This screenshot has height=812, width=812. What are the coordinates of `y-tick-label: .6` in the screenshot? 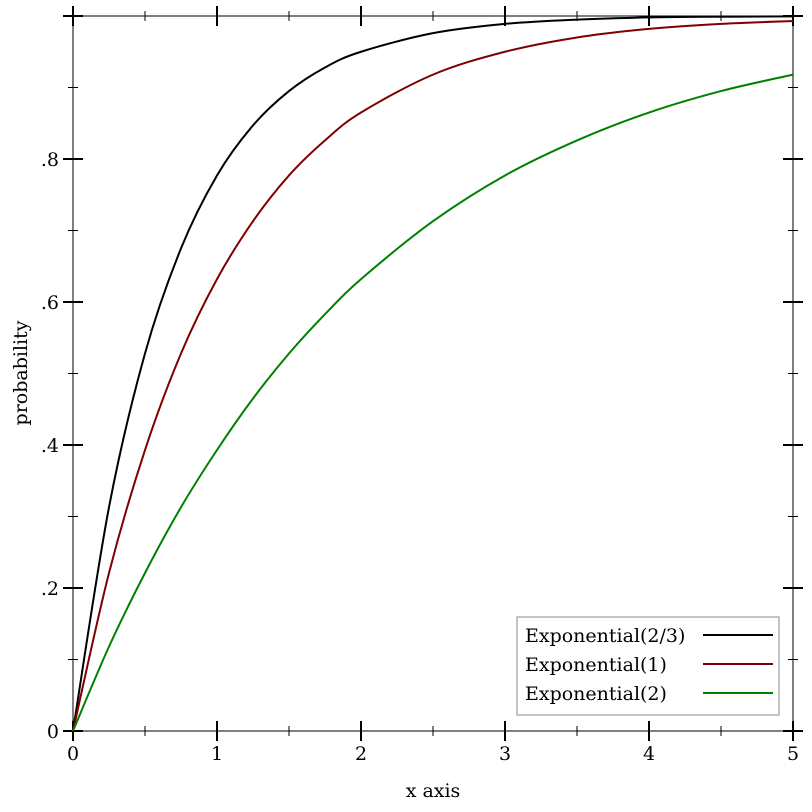 It's located at (50, 303).